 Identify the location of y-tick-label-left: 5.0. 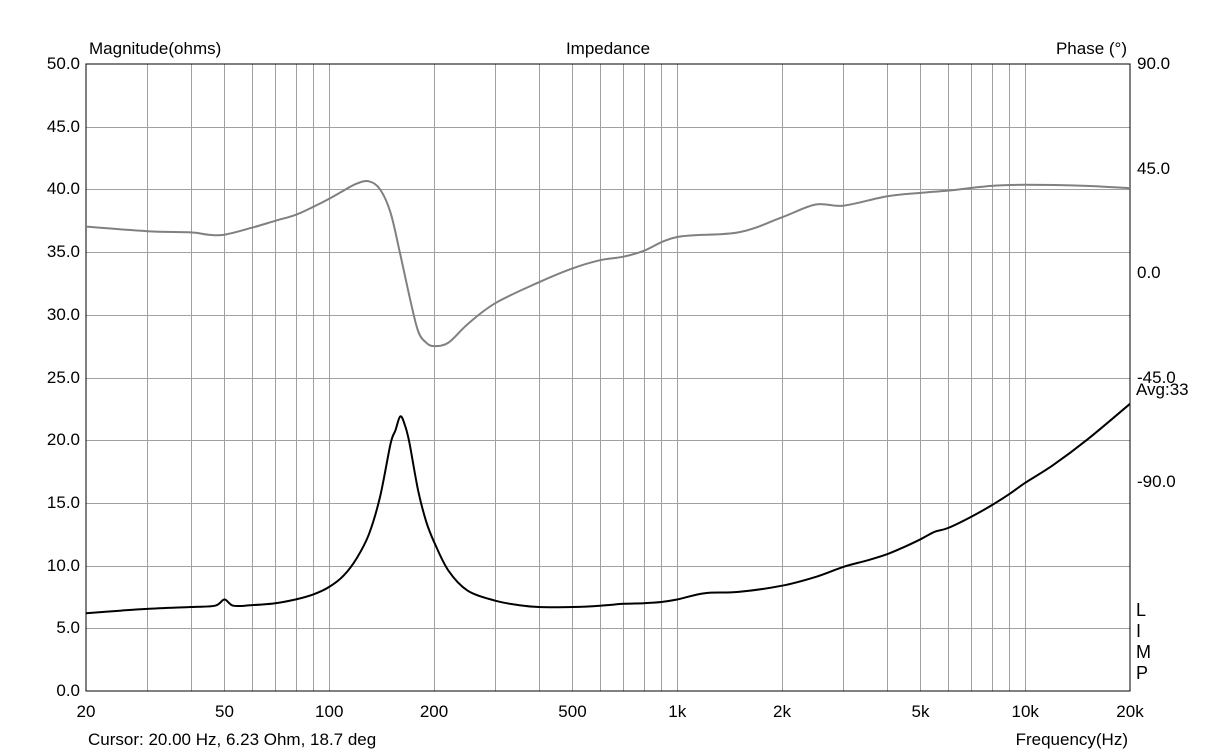
(68, 628).